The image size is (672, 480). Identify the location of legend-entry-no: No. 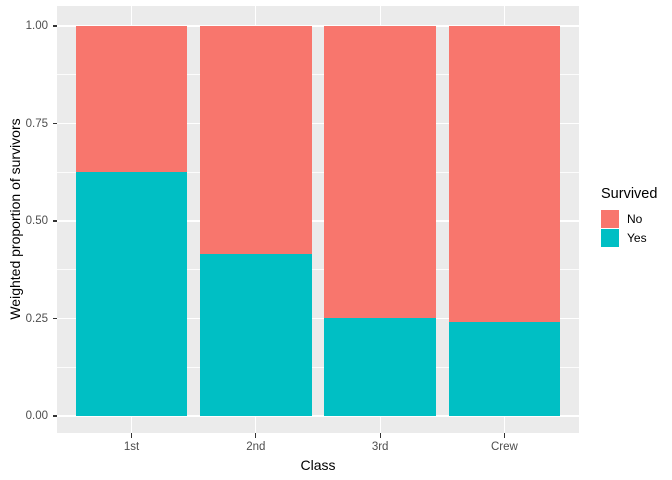
(629, 219).